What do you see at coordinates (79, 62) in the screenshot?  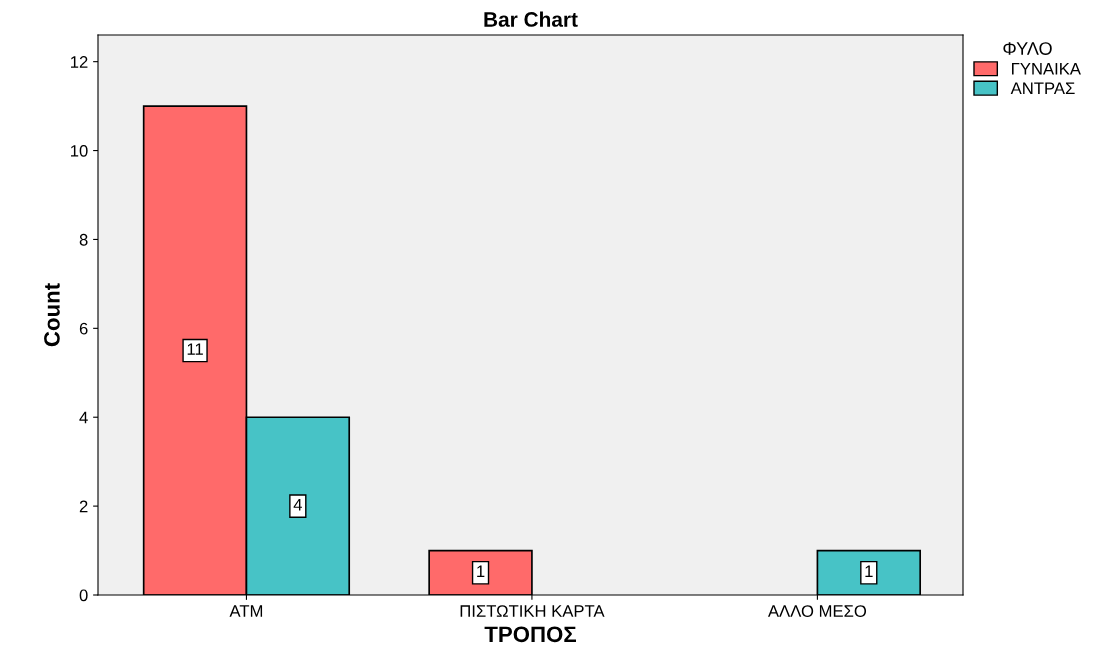 I see `y-tick-label: 12` at bounding box center [79, 62].